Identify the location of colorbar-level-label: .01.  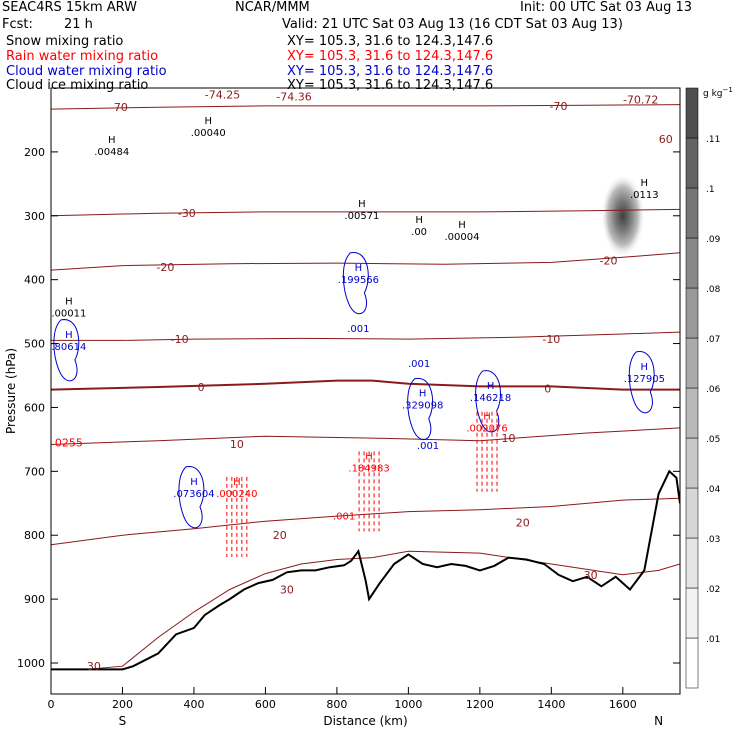
(713, 640).